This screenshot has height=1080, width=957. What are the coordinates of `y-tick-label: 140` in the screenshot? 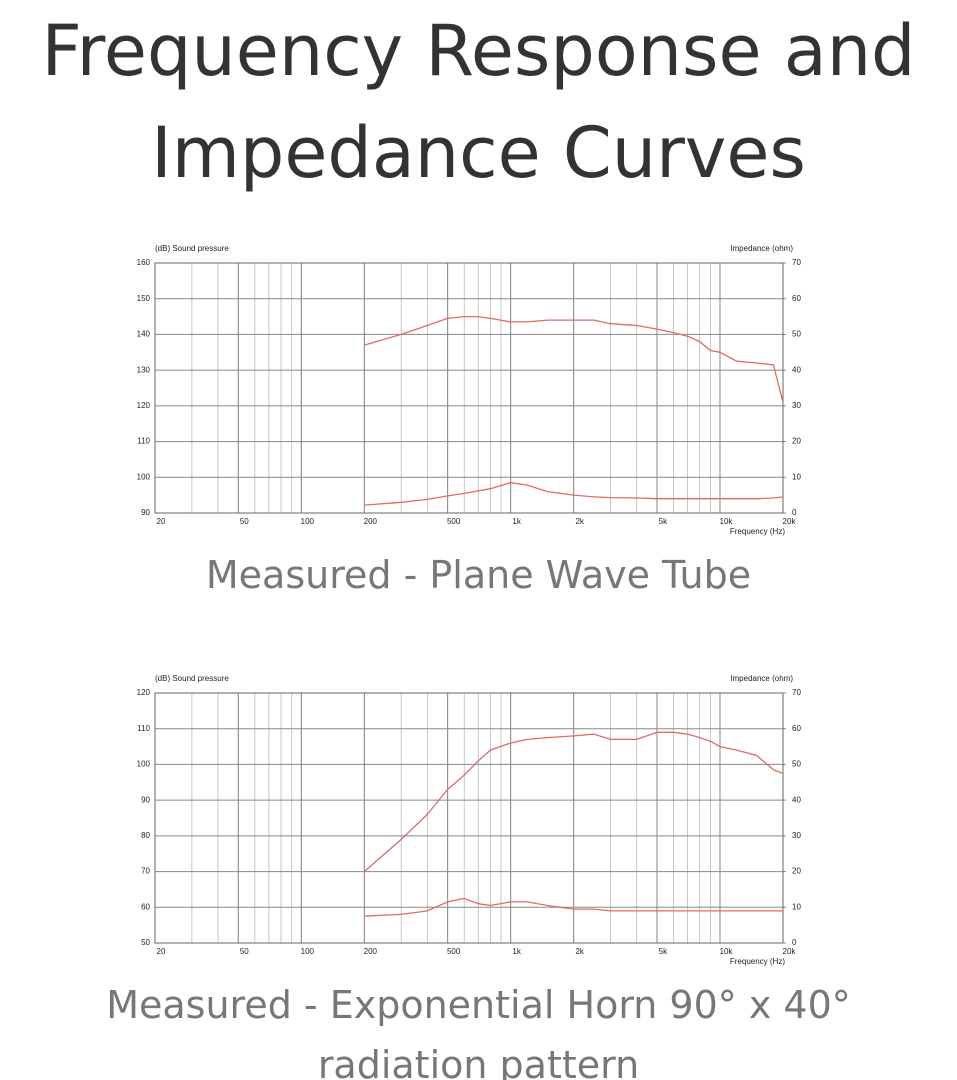 It's located at (144, 334).